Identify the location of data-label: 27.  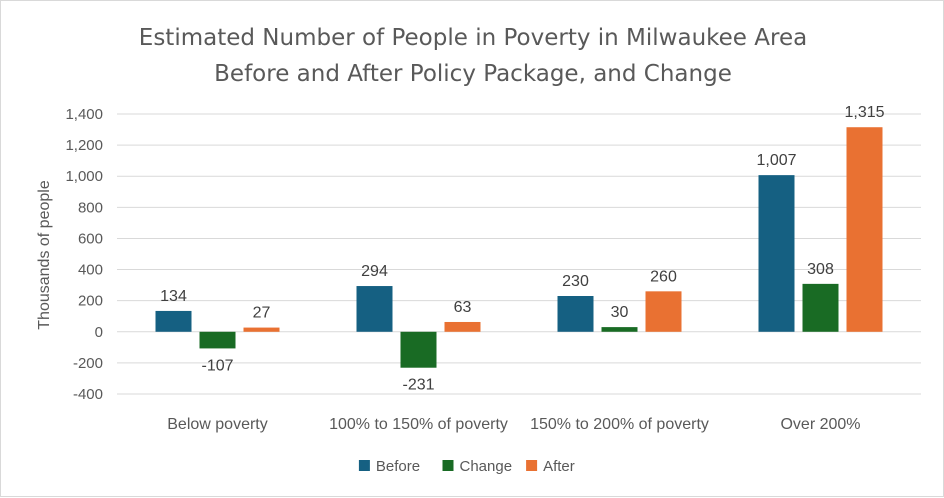
(262, 313).